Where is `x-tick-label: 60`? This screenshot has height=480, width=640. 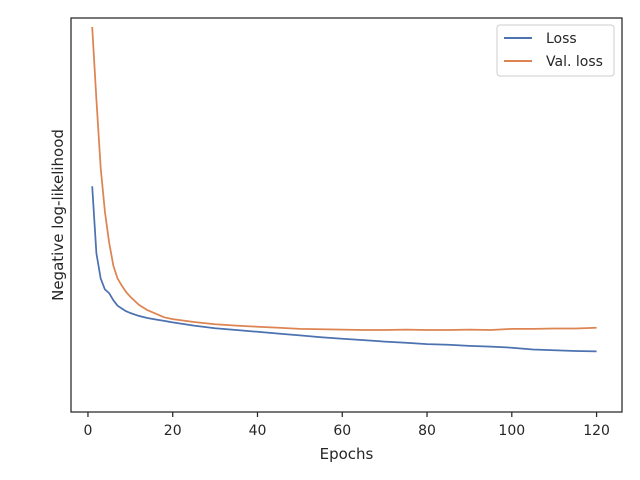
x-tick-label: 60 is located at coordinates (342, 431).